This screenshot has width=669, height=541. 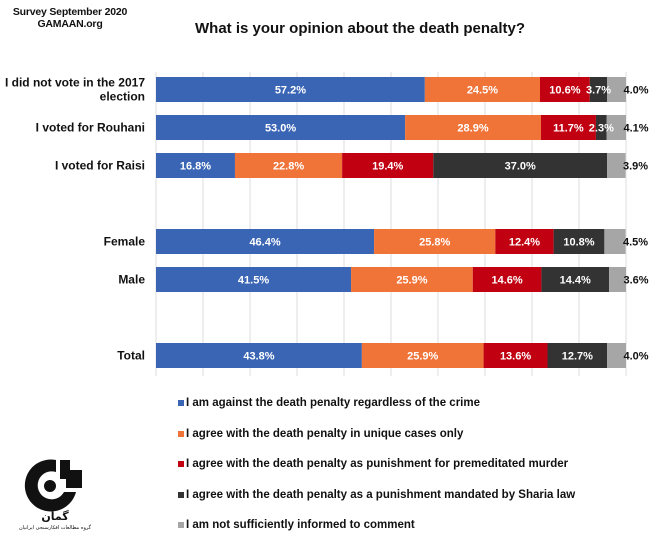 I want to click on data-label-2-0: 16.8%, so click(x=195, y=167).